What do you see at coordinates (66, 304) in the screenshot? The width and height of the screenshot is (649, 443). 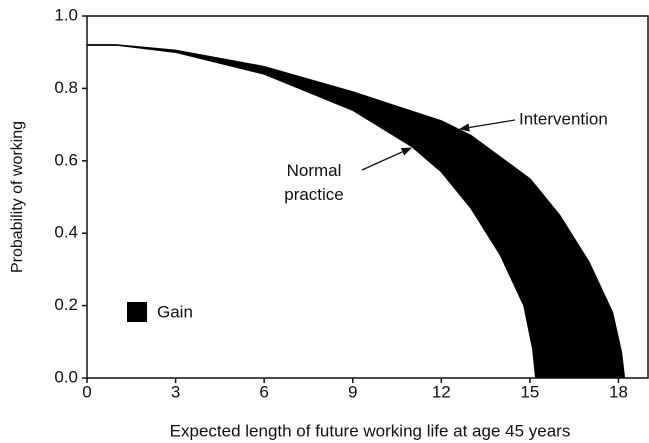 I see `y-tick-label: 0.2` at bounding box center [66, 304].